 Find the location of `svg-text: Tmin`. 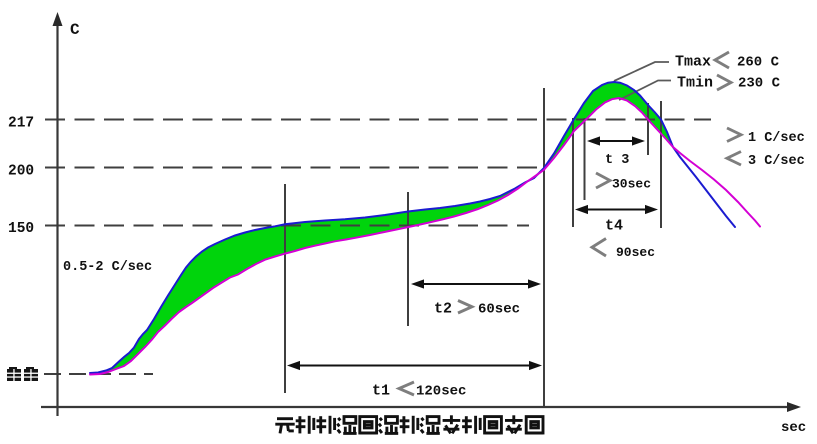

svg-text: Tmin is located at coordinates (695, 83).